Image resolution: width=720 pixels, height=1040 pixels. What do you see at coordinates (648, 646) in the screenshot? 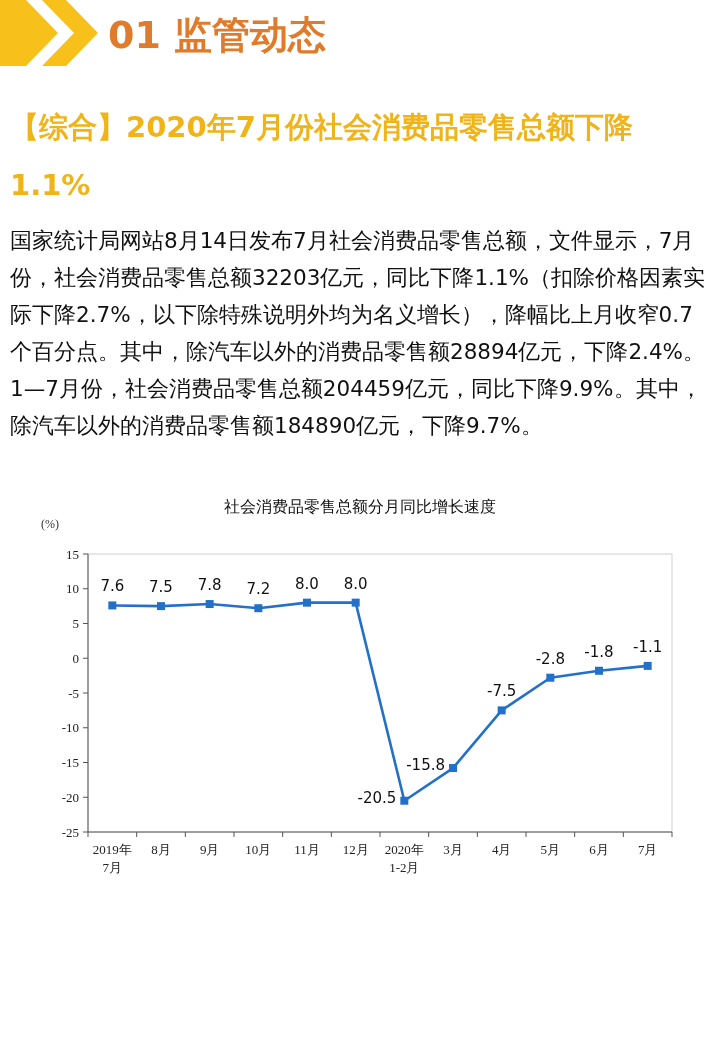
I see `data-label: -1.1` at bounding box center [648, 646].